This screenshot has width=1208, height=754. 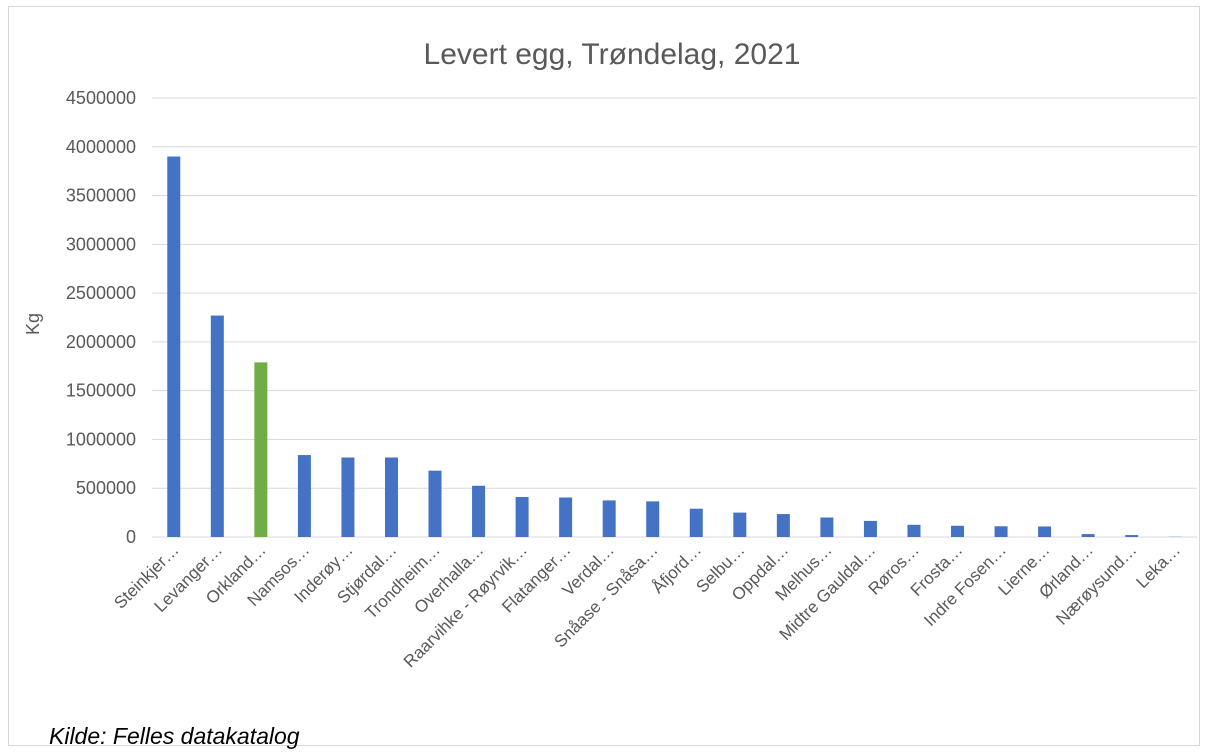 What do you see at coordinates (101, 342) in the screenshot?
I see `y-tick-label: 2000000` at bounding box center [101, 342].